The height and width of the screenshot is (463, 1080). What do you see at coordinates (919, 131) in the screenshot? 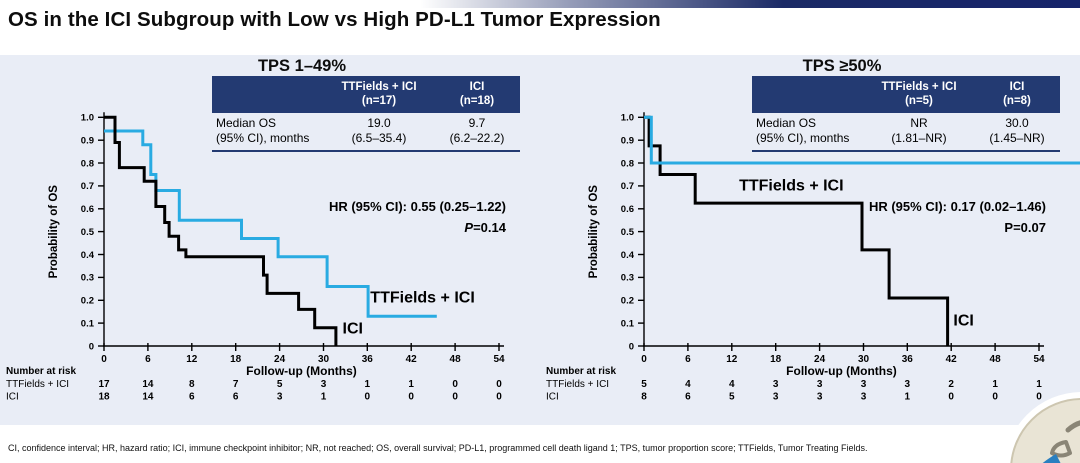
I see `summary-value-ttfields: NR (1.81–NR)` at bounding box center [919, 131].